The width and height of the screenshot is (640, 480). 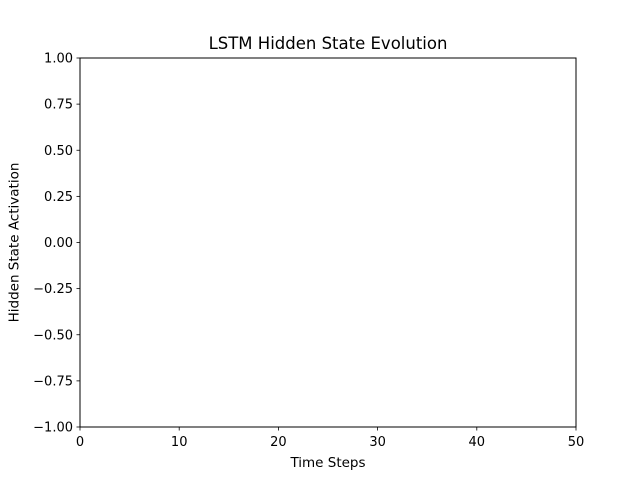 What do you see at coordinates (328, 43) in the screenshot?
I see `chart-title: LSTM Hidden State Evolution` at bounding box center [328, 43].